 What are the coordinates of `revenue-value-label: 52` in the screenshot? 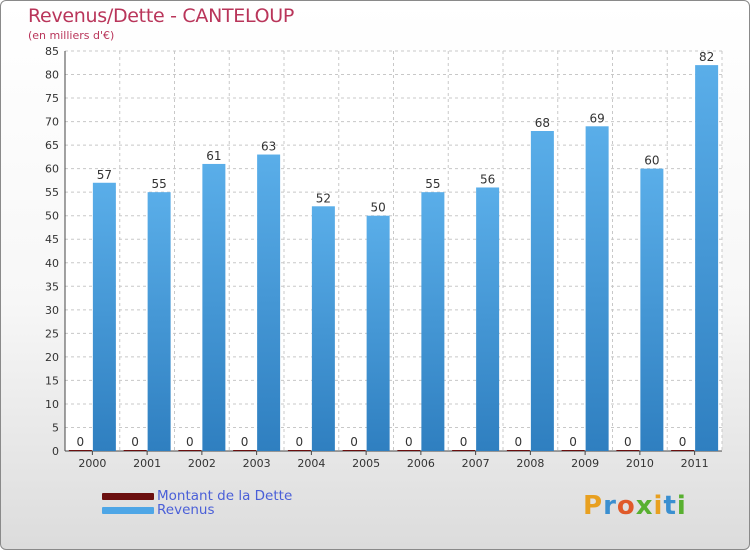 It's located at (323, 198).